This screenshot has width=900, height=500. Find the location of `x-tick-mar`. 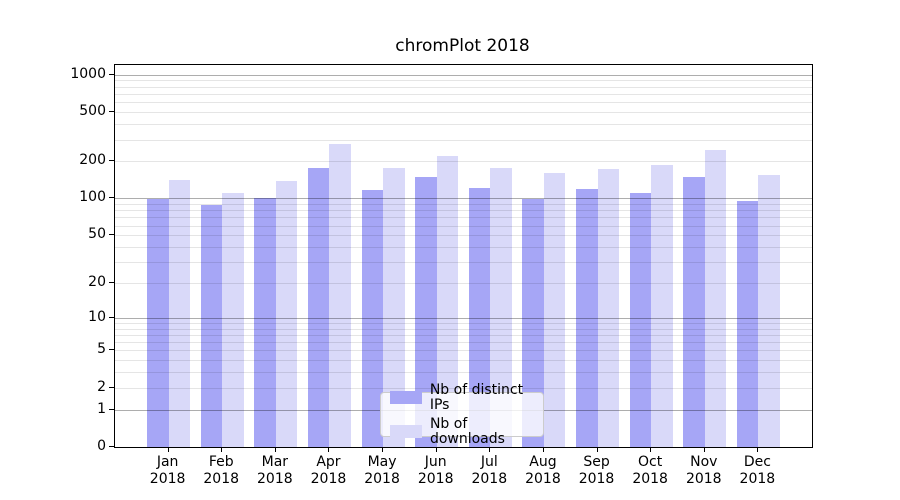

x-tick-mar is located at coordinates (275, 449).